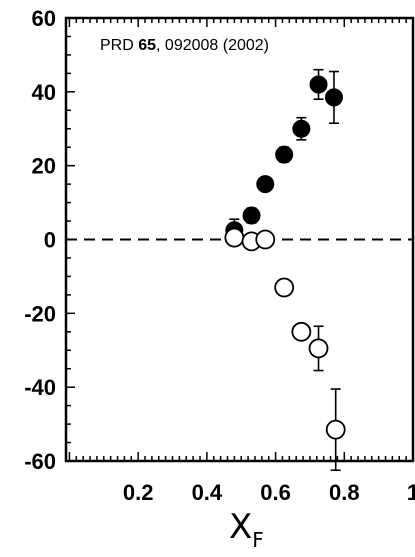 Image resolution: width=415 pixels, height=557 pixels. Describe the element at coordinates (285, 349) in the screenshot. I see `open-circle-series` at that location.